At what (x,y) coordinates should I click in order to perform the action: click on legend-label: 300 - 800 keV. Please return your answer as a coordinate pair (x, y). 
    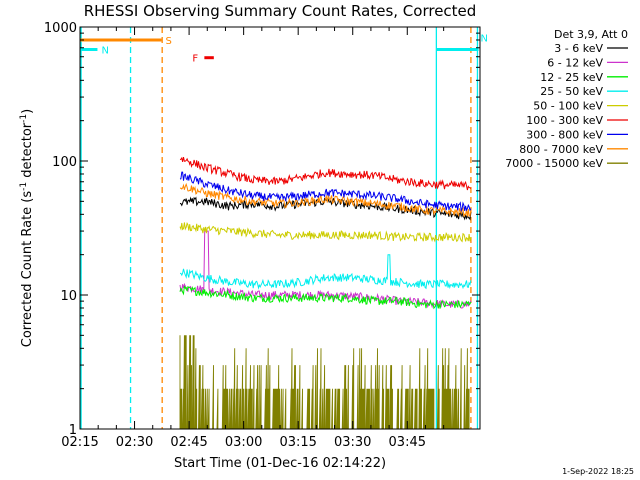
    Looking at the image, I should click on (564, 134).